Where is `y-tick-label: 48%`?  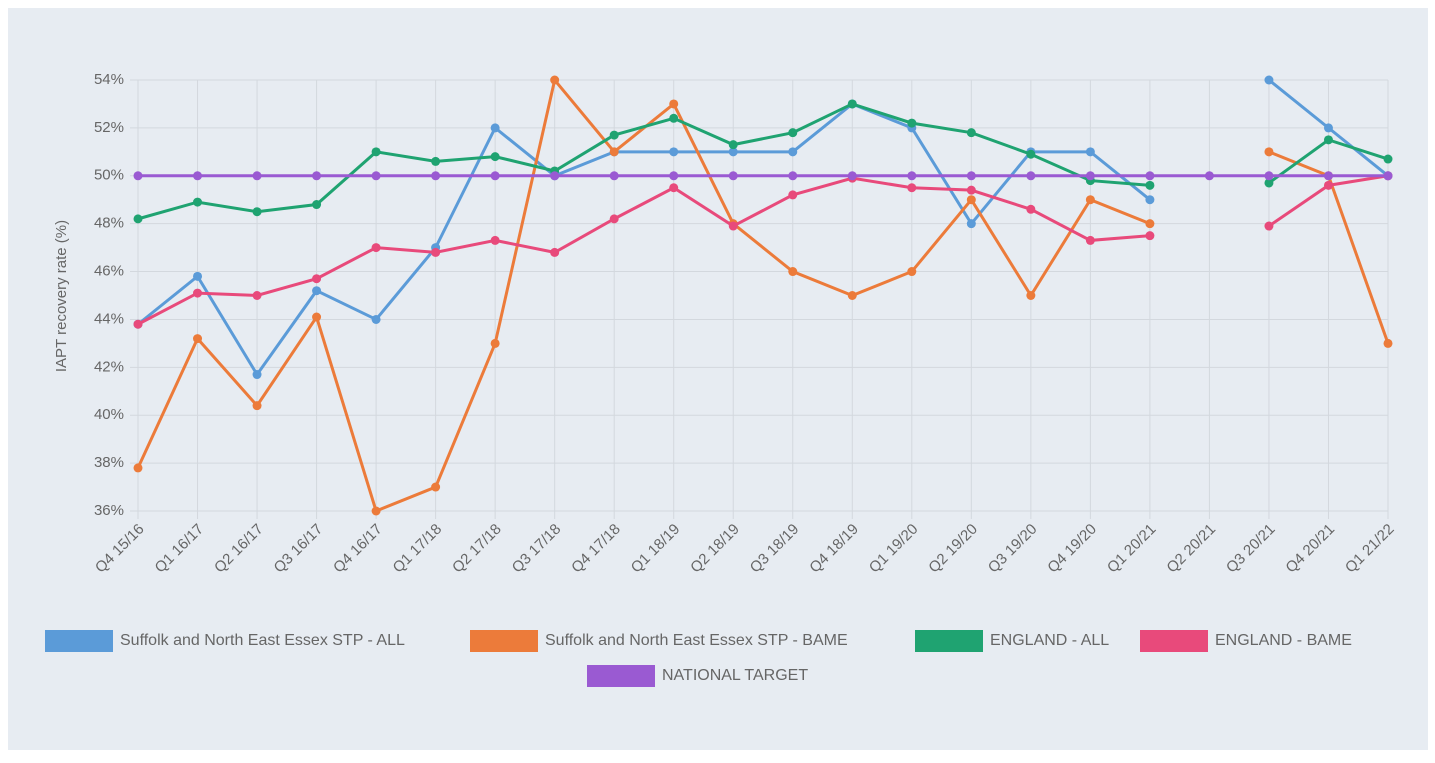 y-tick-label: 48% is located at coordinates (109, 223).